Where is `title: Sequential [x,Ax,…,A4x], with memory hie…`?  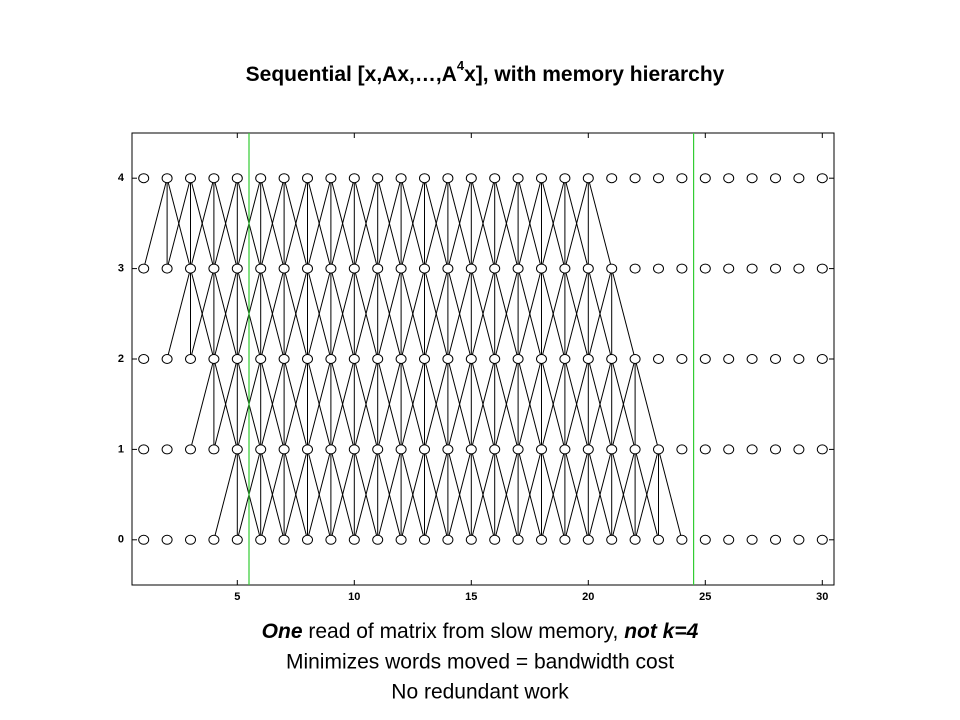
title: Sequential [x,Ax,…,A4x], with memory hie… is located at coordinates (485, 71).